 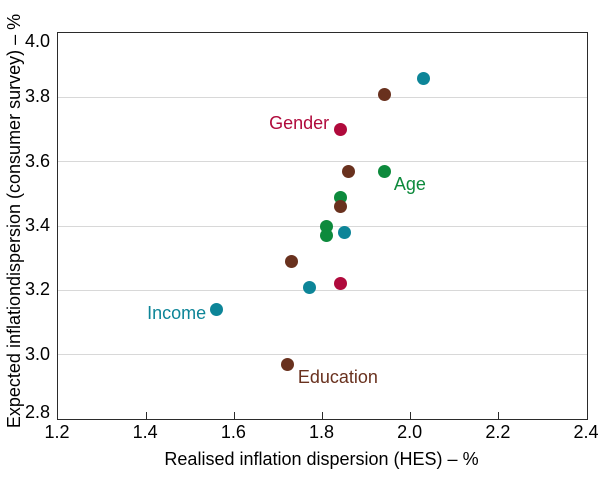 What do you see at coordinates (586, 432) in the screenshot?
I see `x-tick-label: 2.4` at bounding box center [586, 432].